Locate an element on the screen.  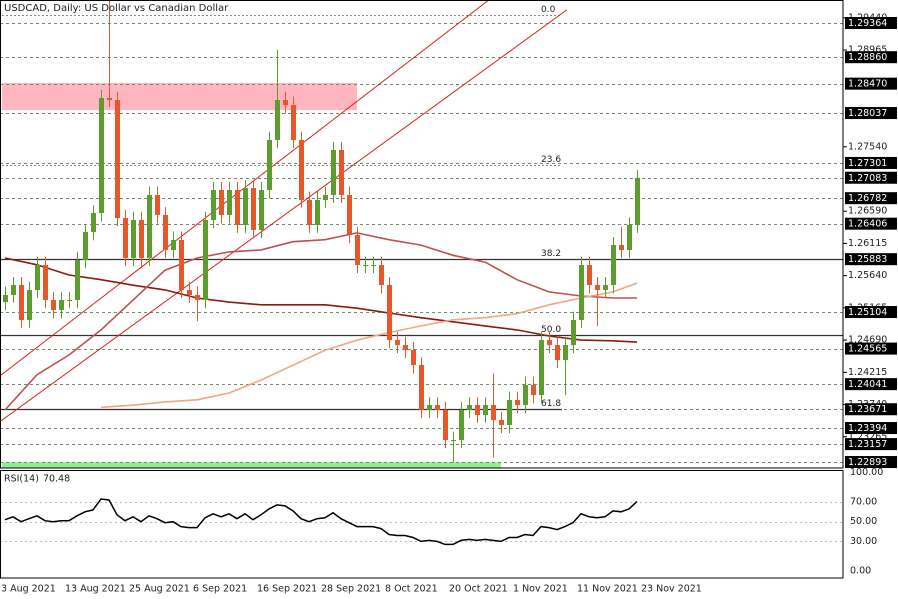
moving-average is located at coordinates (369, 345).